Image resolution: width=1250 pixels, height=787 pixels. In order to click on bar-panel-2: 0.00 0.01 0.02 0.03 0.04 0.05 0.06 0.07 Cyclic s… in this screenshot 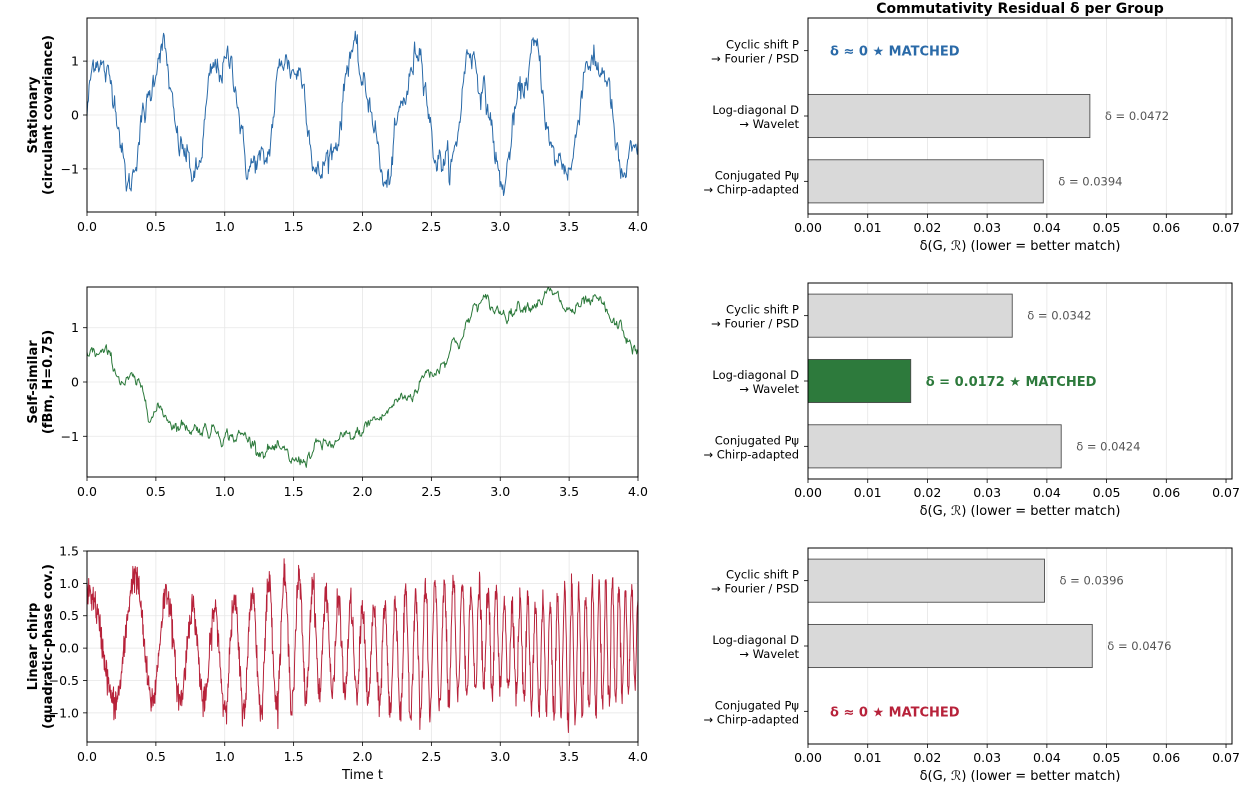, I will do `click(971, 665)`.